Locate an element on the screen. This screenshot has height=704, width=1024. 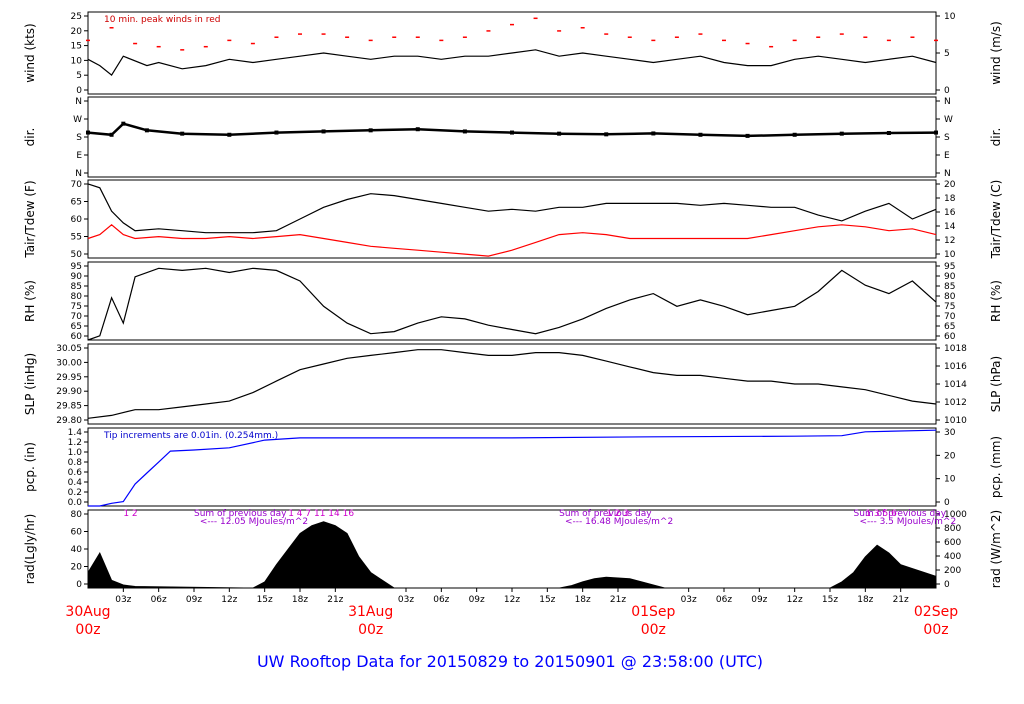
left-tick-label: 1.2 is located at coordinates (75, 443).